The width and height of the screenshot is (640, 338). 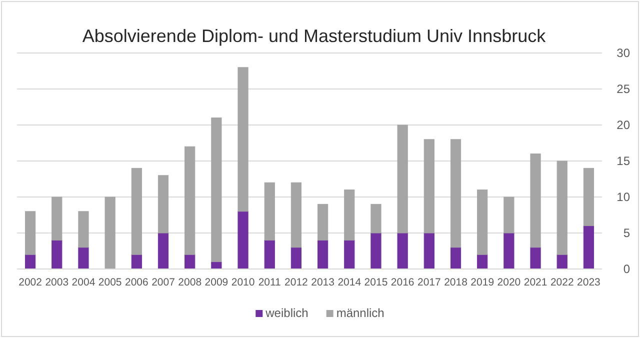 I want to click on chart-title: Absolvierende Diplom- und Masterstudium Univ Innsbruck, so click(x=314, y=36).